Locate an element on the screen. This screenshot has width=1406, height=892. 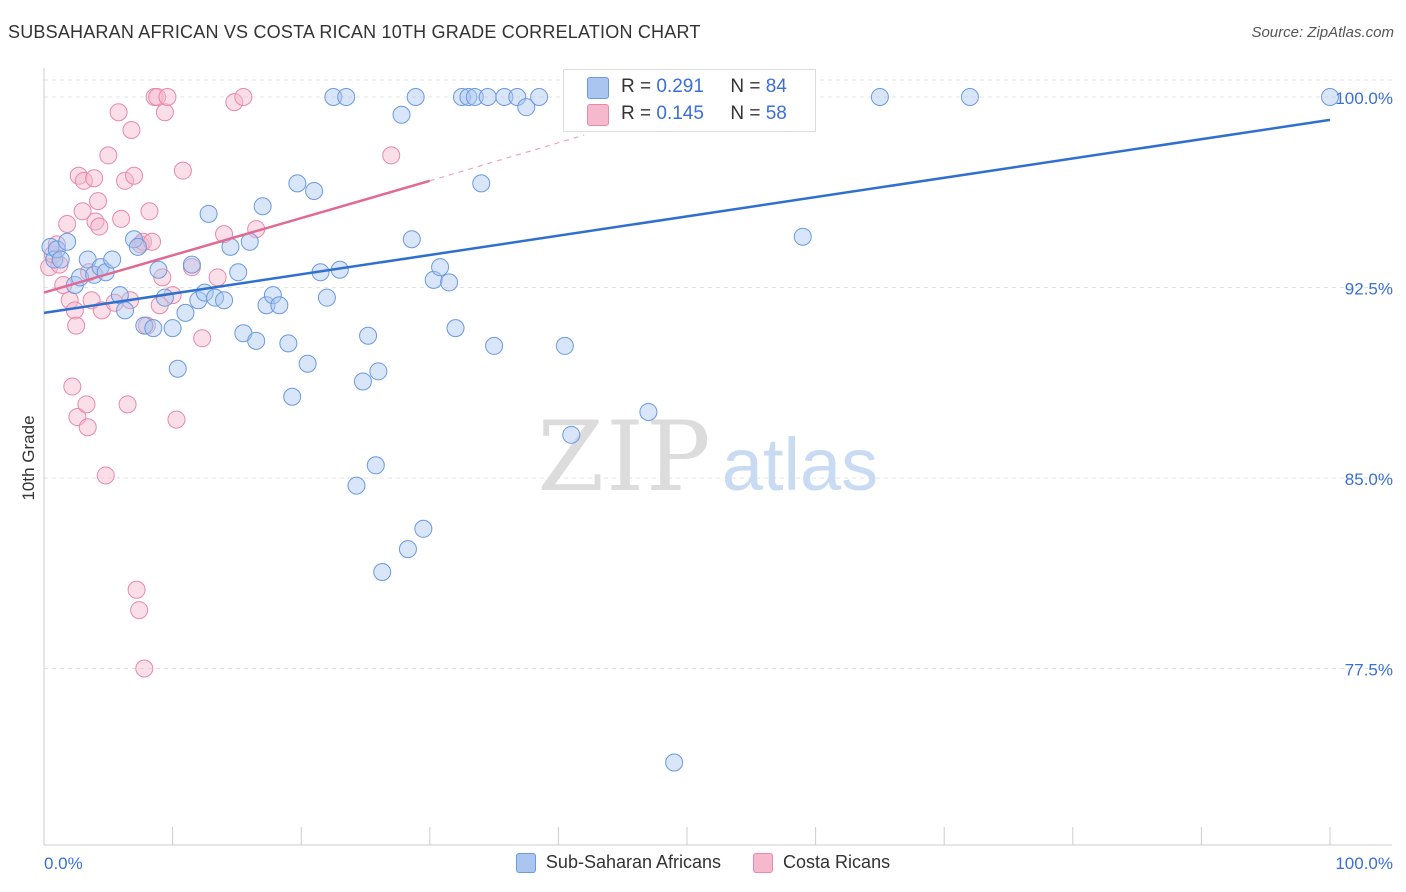
r-value: 0.291 is located at coordinates (680, 86).